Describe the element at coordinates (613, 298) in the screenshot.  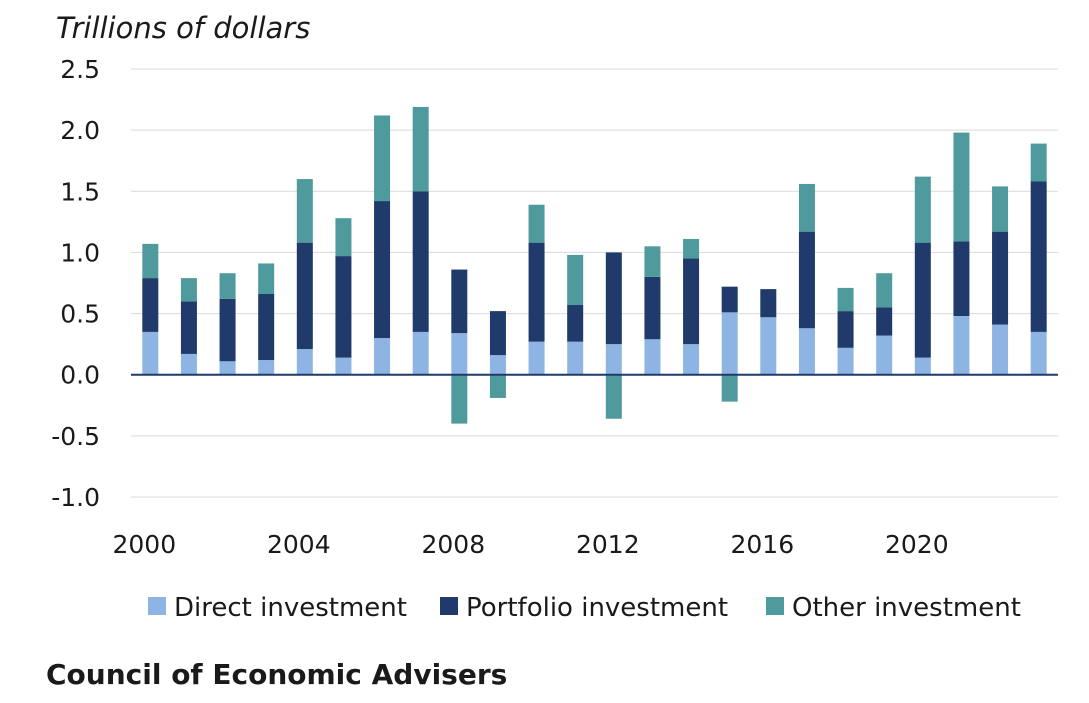
I see `bar-portfolio-investment-2012` at that location.